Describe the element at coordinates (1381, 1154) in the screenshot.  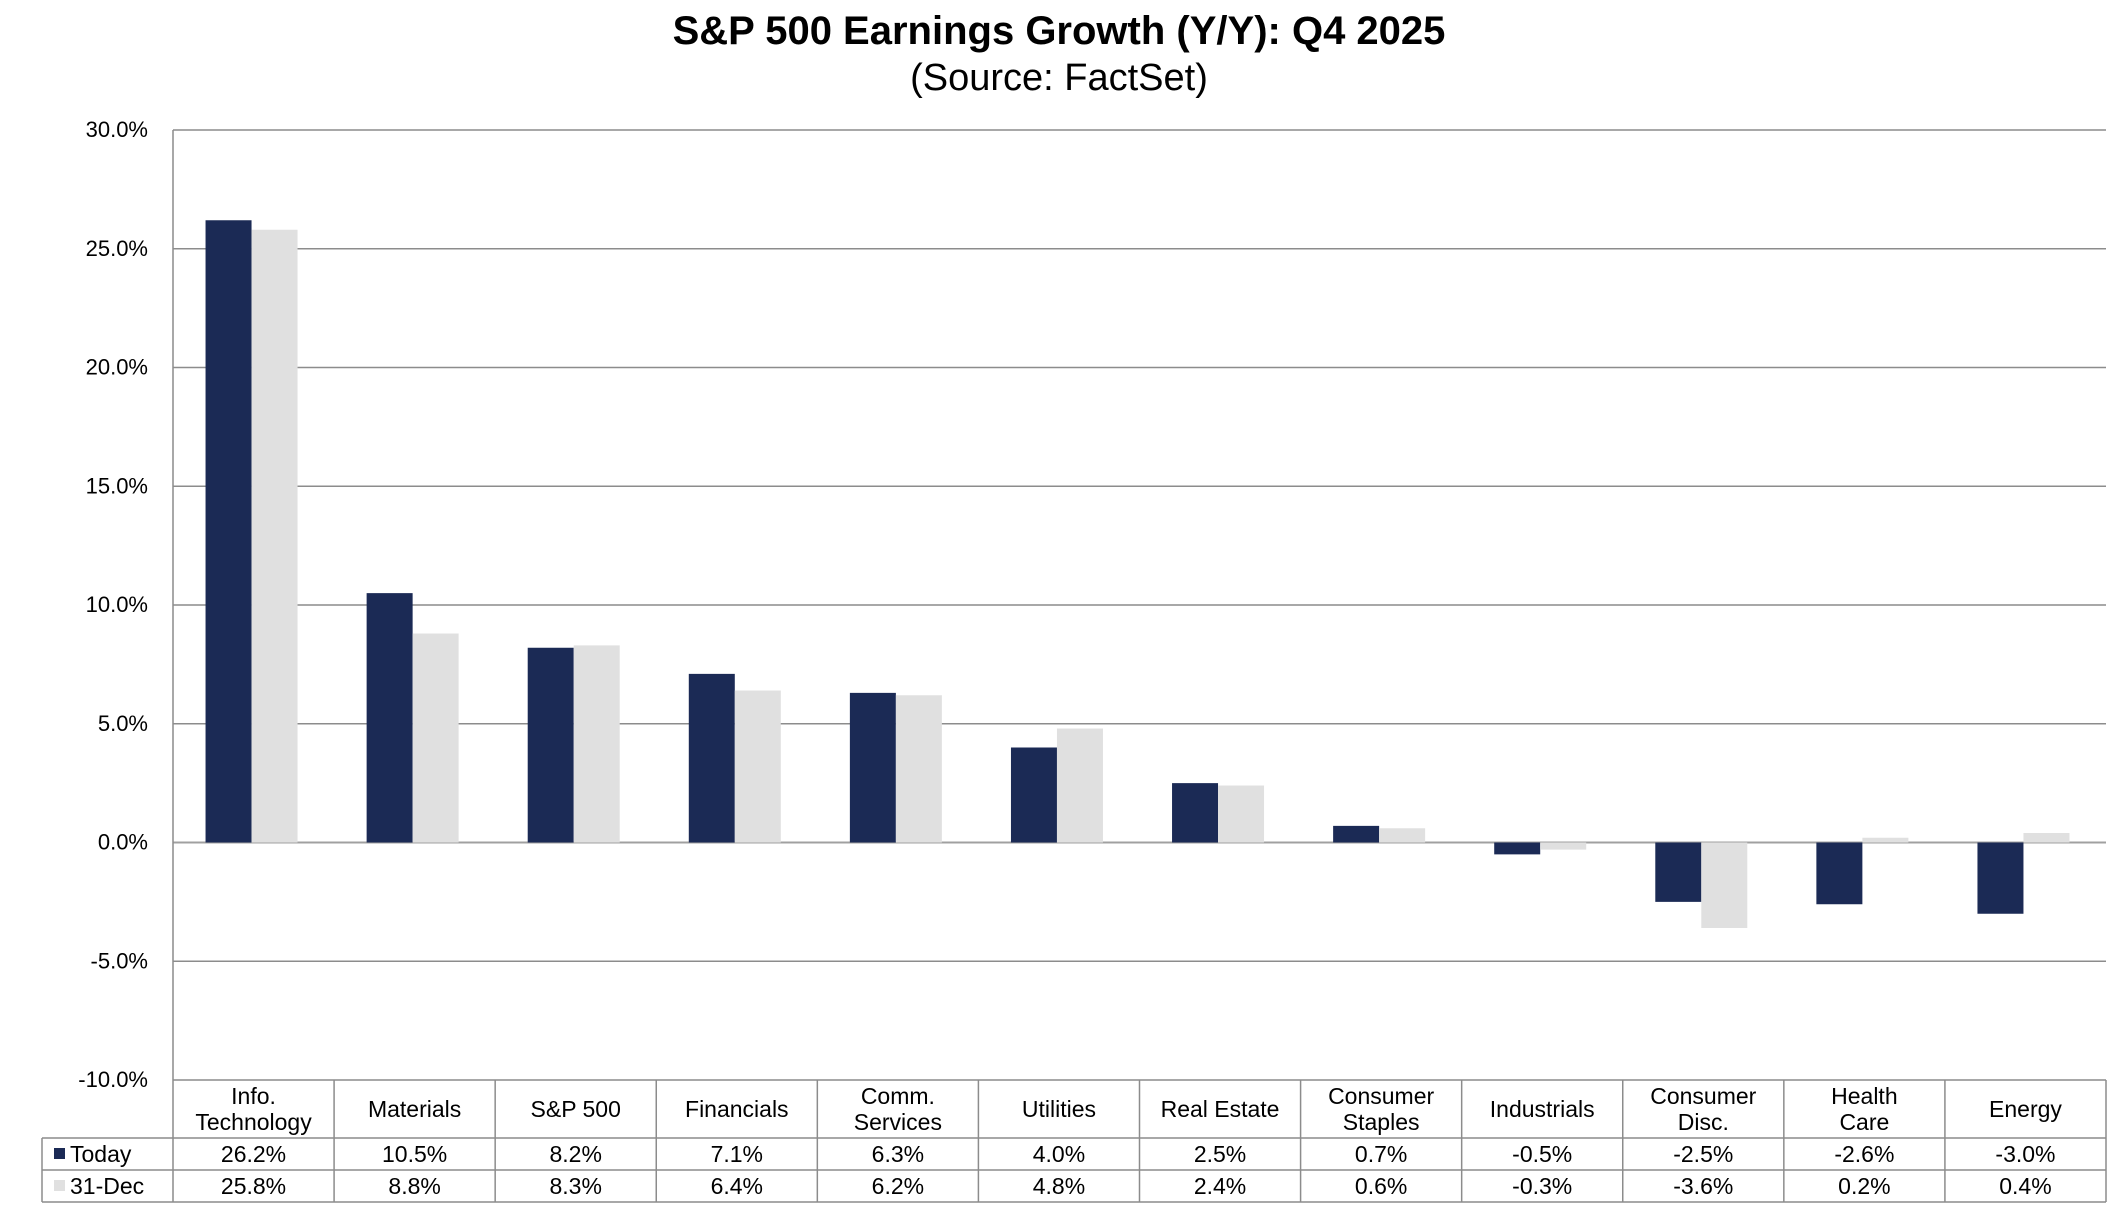
I see `data-table-value: 0.7%` at that location.